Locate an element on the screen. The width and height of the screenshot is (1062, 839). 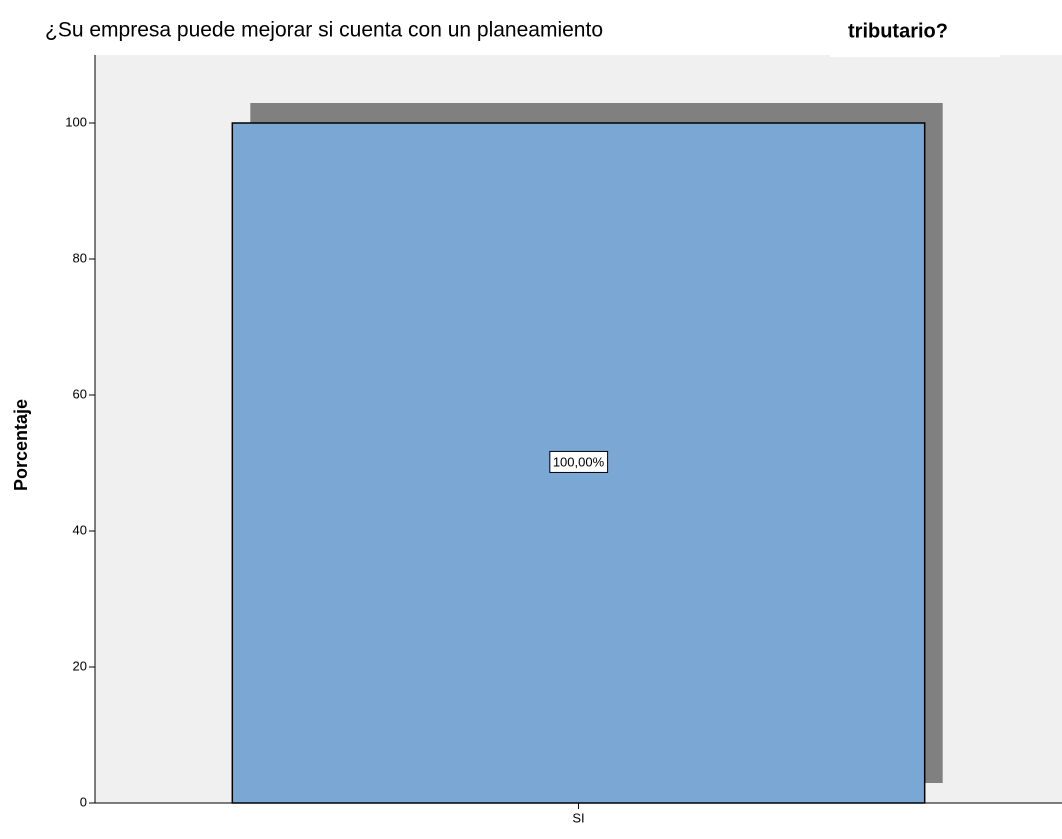
y-axis-label: Porcentaje is located at coordinates (21, 445).